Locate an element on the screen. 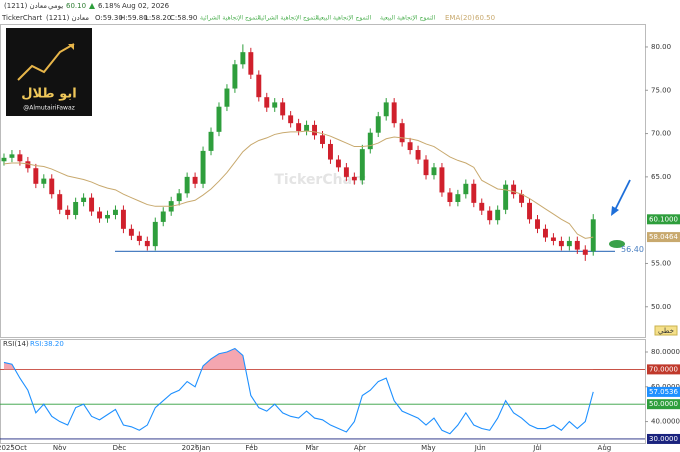  price-marker is located at coordinates (663, 219).